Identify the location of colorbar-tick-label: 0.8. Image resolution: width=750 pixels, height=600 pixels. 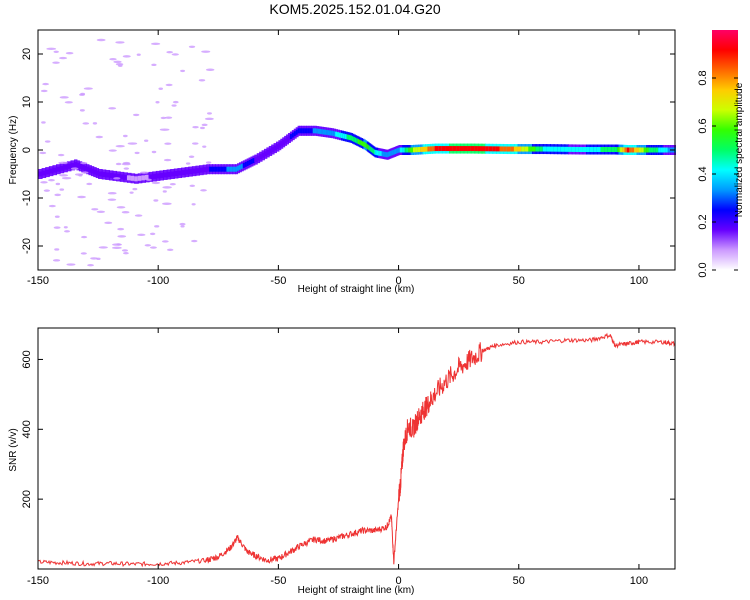
(703, 77).